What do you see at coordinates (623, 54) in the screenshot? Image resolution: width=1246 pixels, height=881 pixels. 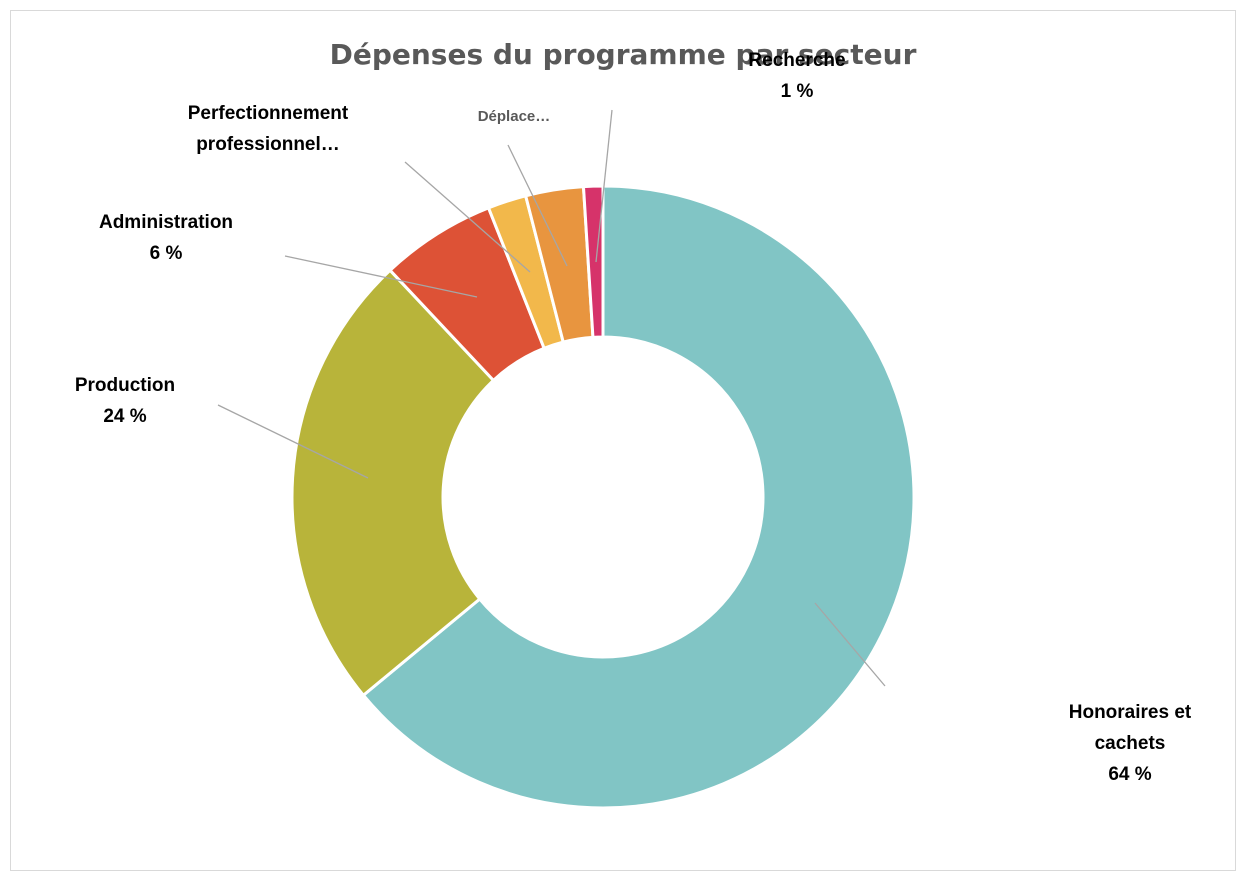 I see `chart-title: Dépenses du programme par secteur` at bounding box center [623, 54].